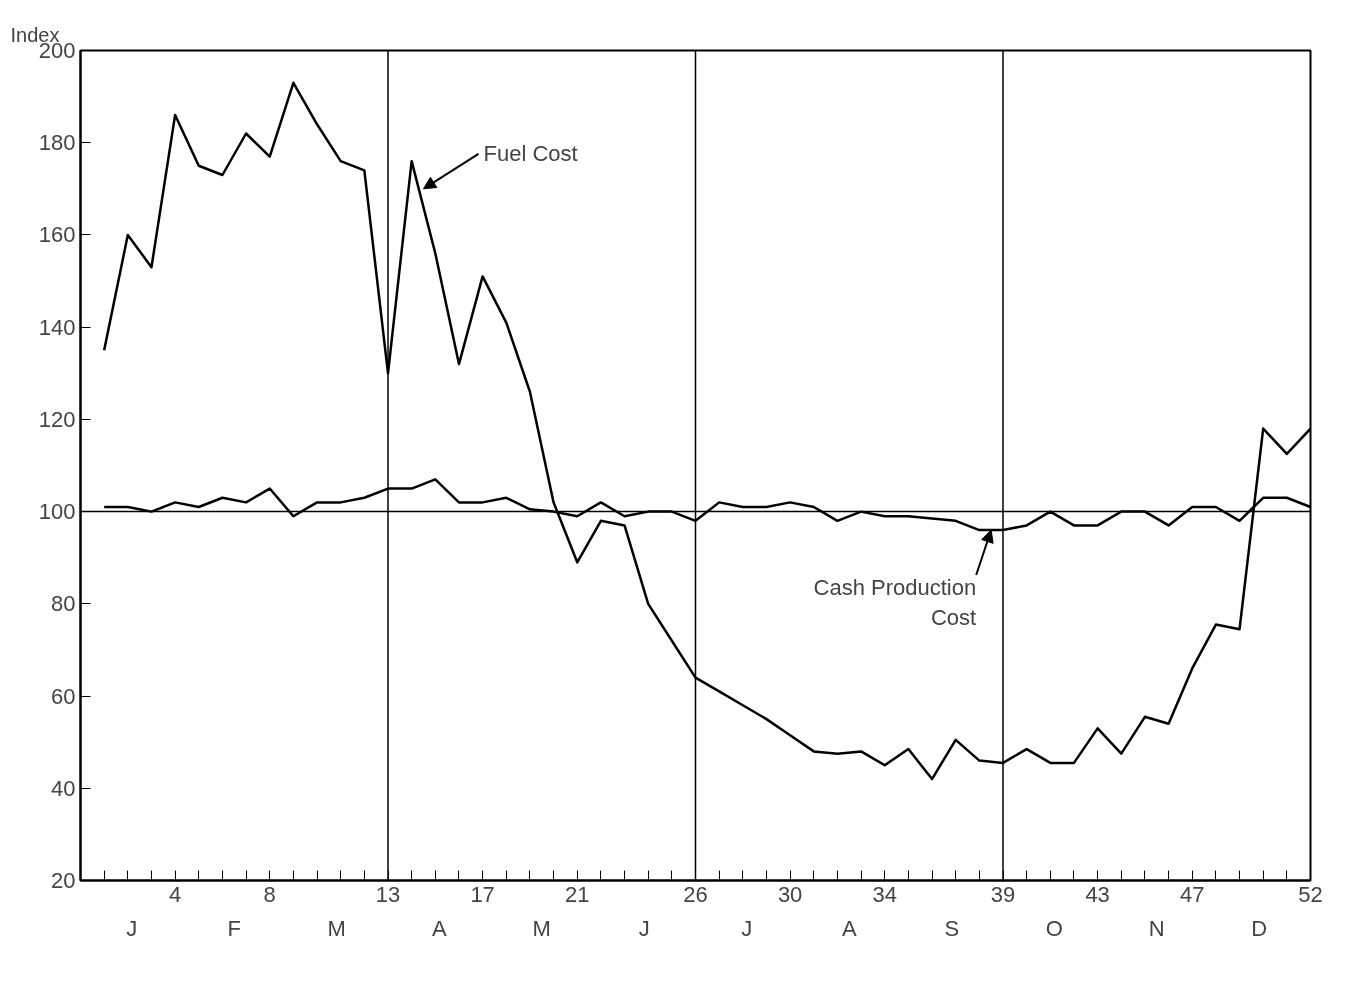  What do you see at coordinates (1054, 928) in the screenshot?
I see `text: O` at bounding box center [1054, 928].